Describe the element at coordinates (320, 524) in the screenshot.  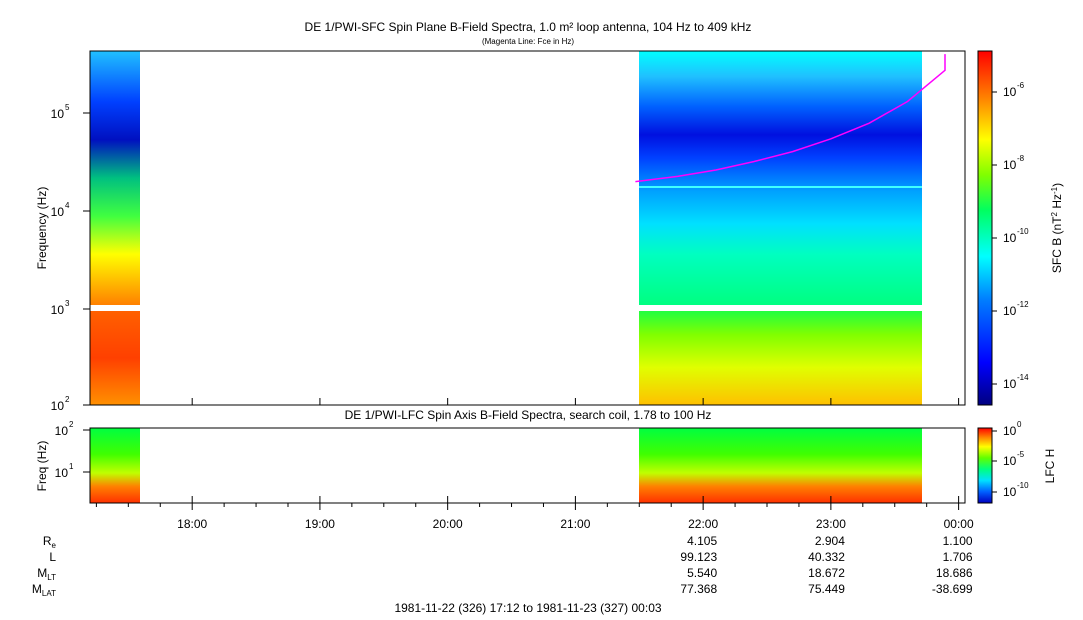
I see `xtick-label-1: 19:00` at that location.